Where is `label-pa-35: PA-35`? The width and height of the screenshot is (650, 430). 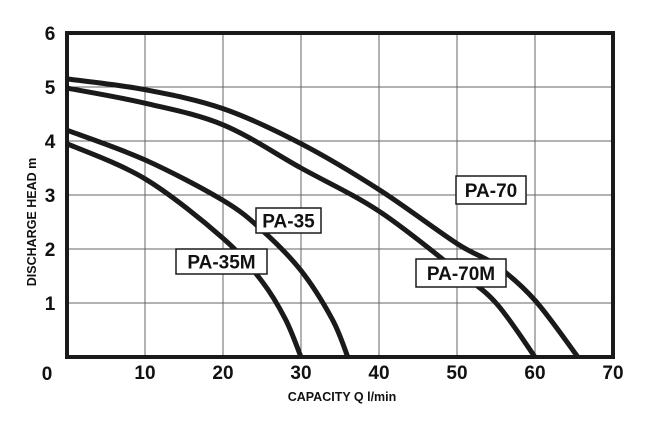
label-pa-35: PA-35 is located at coordinates (288, 220).